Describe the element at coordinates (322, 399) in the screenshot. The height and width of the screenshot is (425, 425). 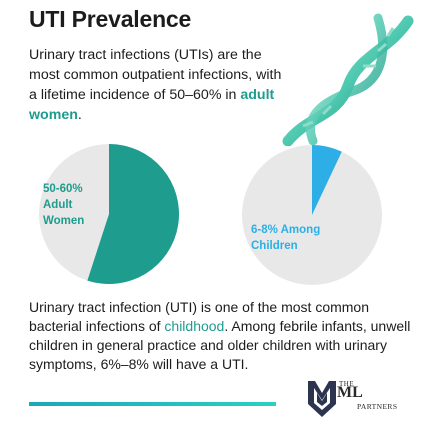
I see `ml-shield-icon` at that location.